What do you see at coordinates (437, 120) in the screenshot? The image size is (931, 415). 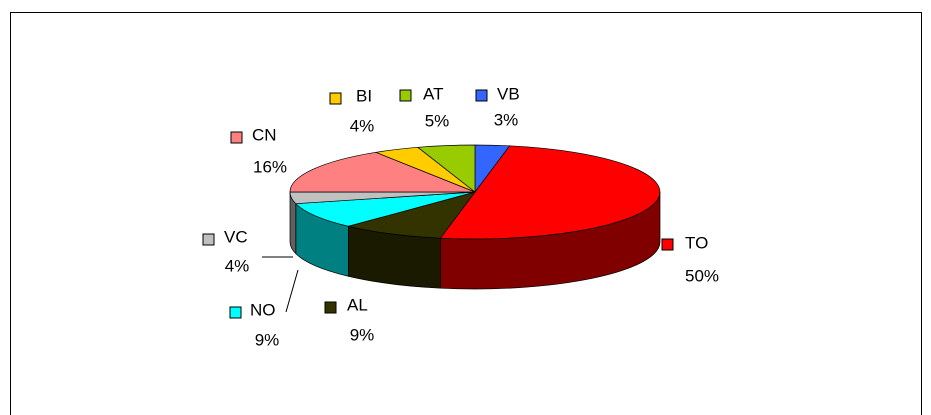 I see `value-label: 5%` at bounding box center [437, 120].